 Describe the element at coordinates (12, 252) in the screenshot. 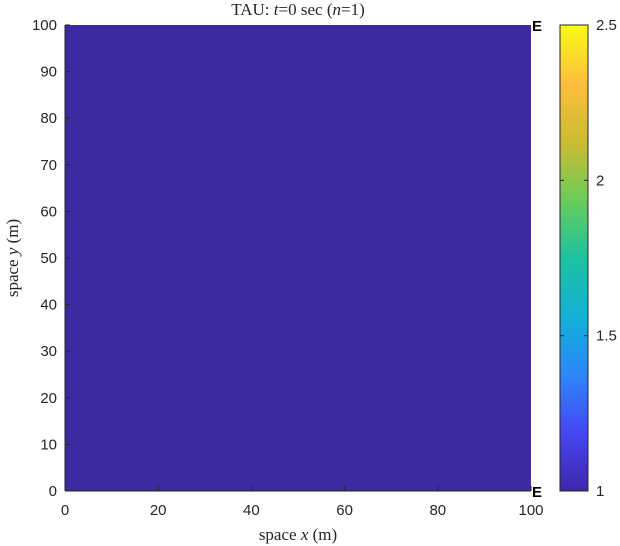

I see `y-axis-label-var: y` at that location.